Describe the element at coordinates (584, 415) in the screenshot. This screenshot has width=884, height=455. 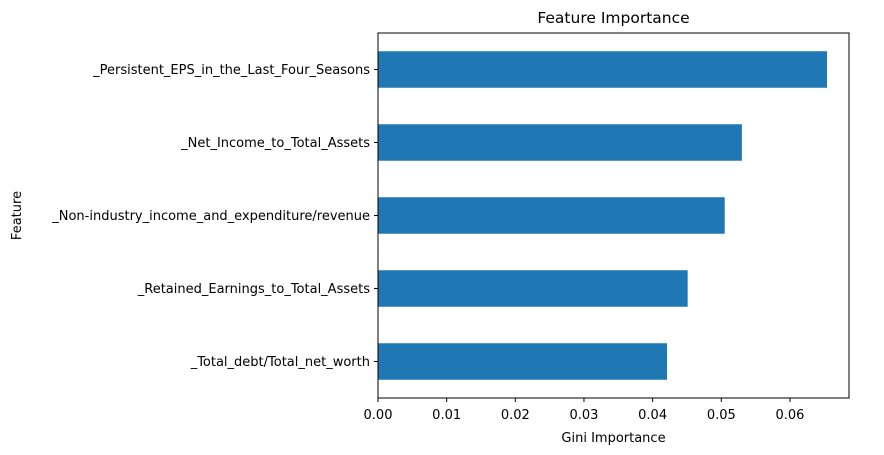
I see `x-tick-label: 0.03` at that location.